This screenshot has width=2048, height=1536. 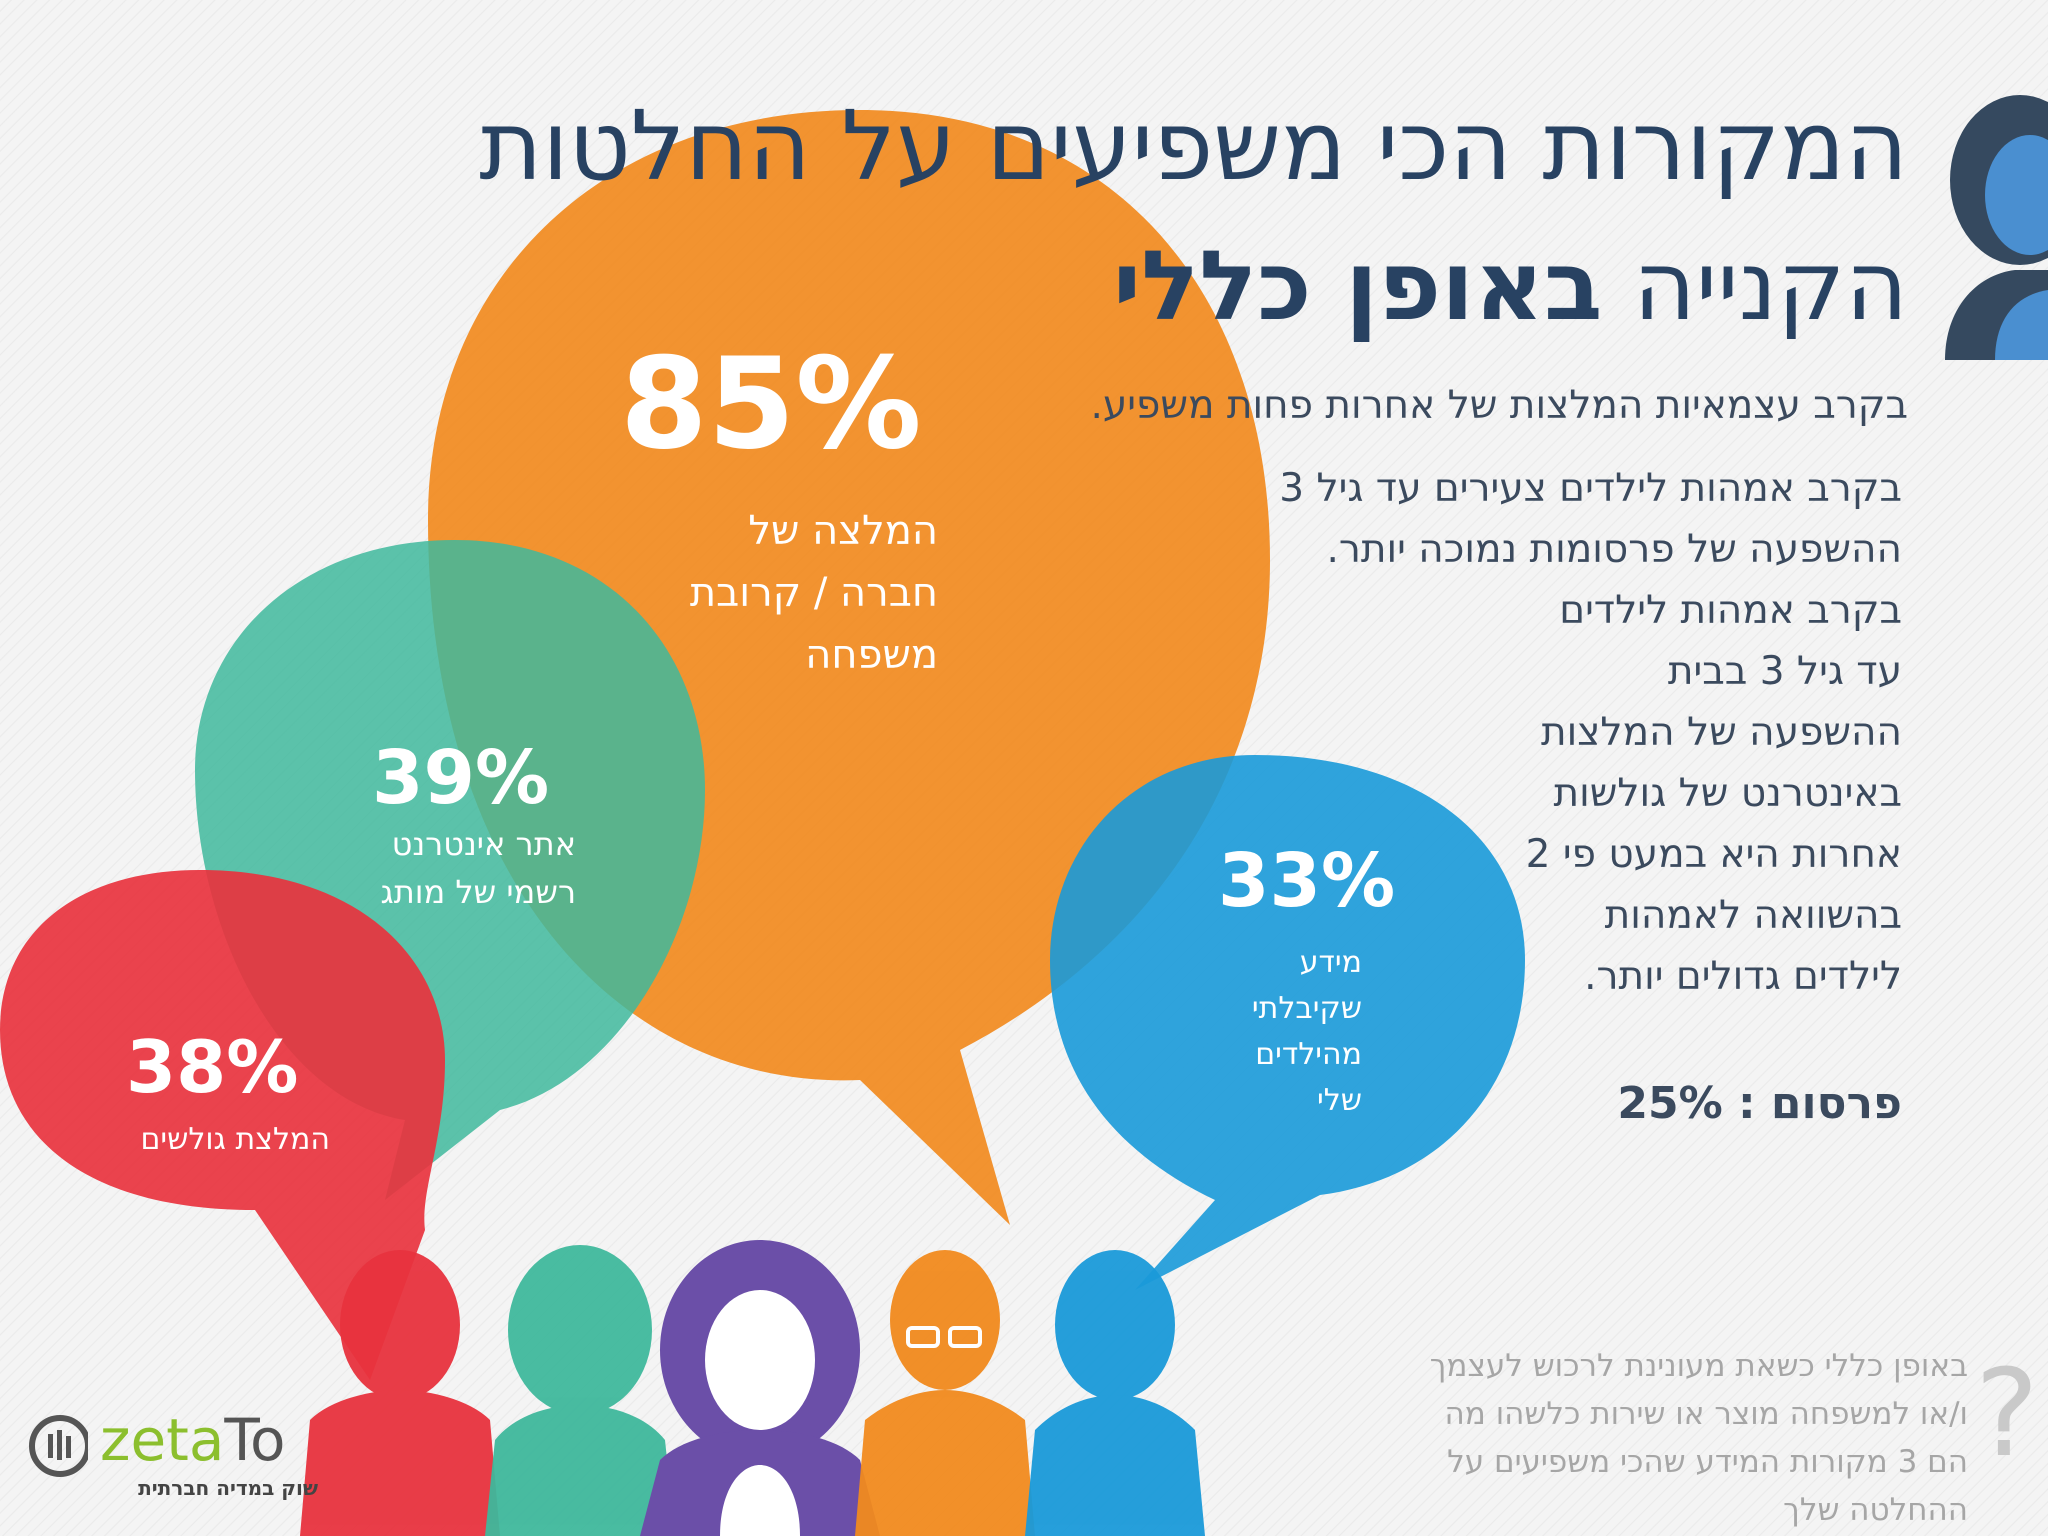 I want to click on note-line: אחרות היא במעט פי 2, so click(x=1713, y=854).